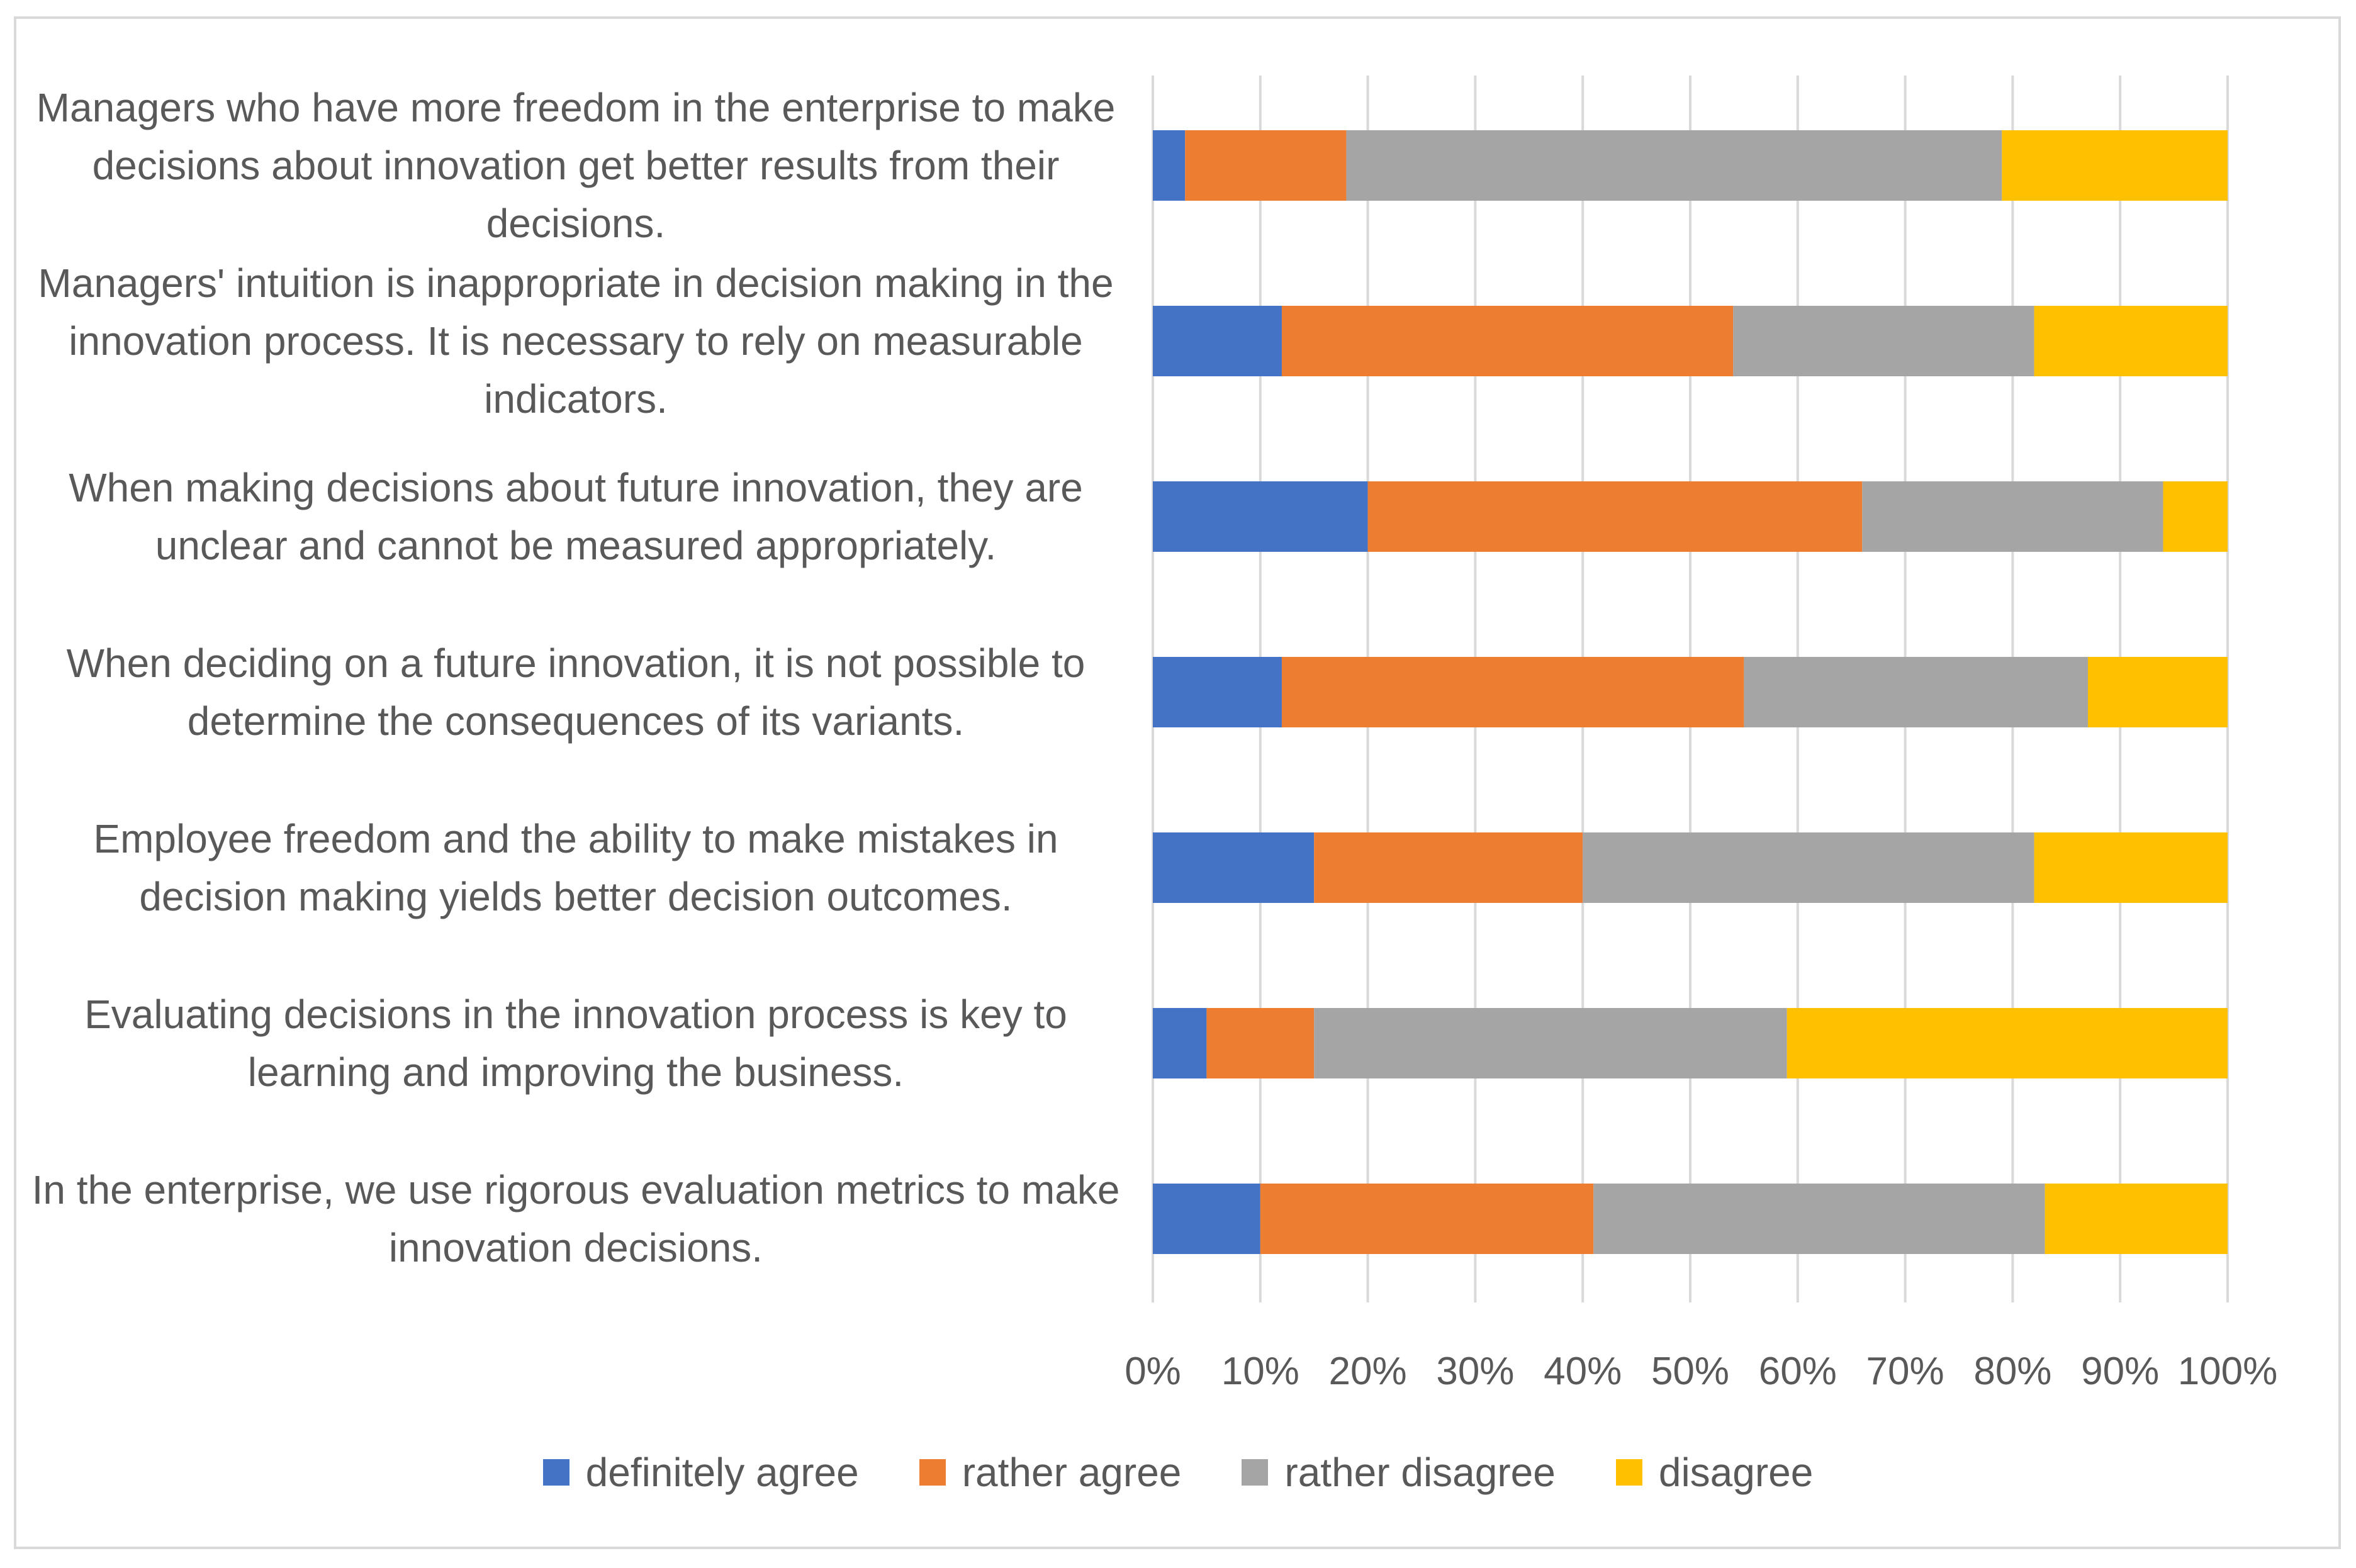 The image size is (2356, 1568). Describe the element at coordinates (2228, 1371) in the screenshot. I see `x-tick-label: 100%` at that location.